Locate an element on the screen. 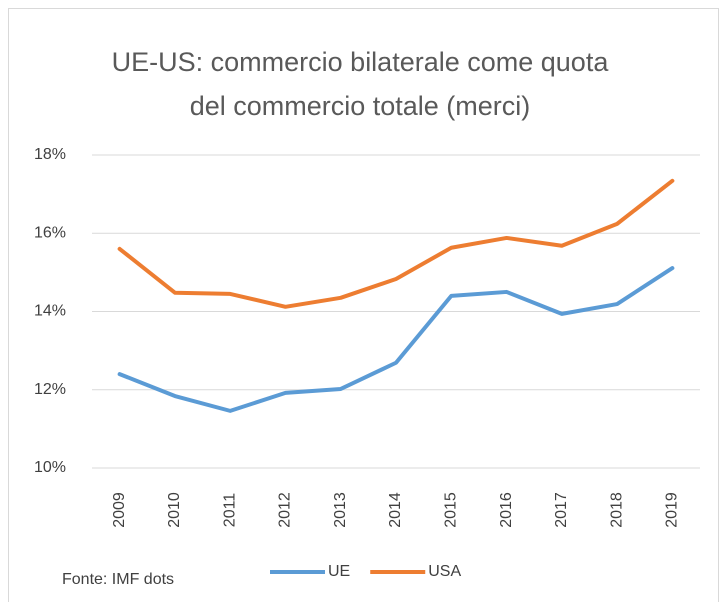 The width and height of the screenshot is (720, 602). x-tick-label: 2017 is located at coordinates (561, 510).